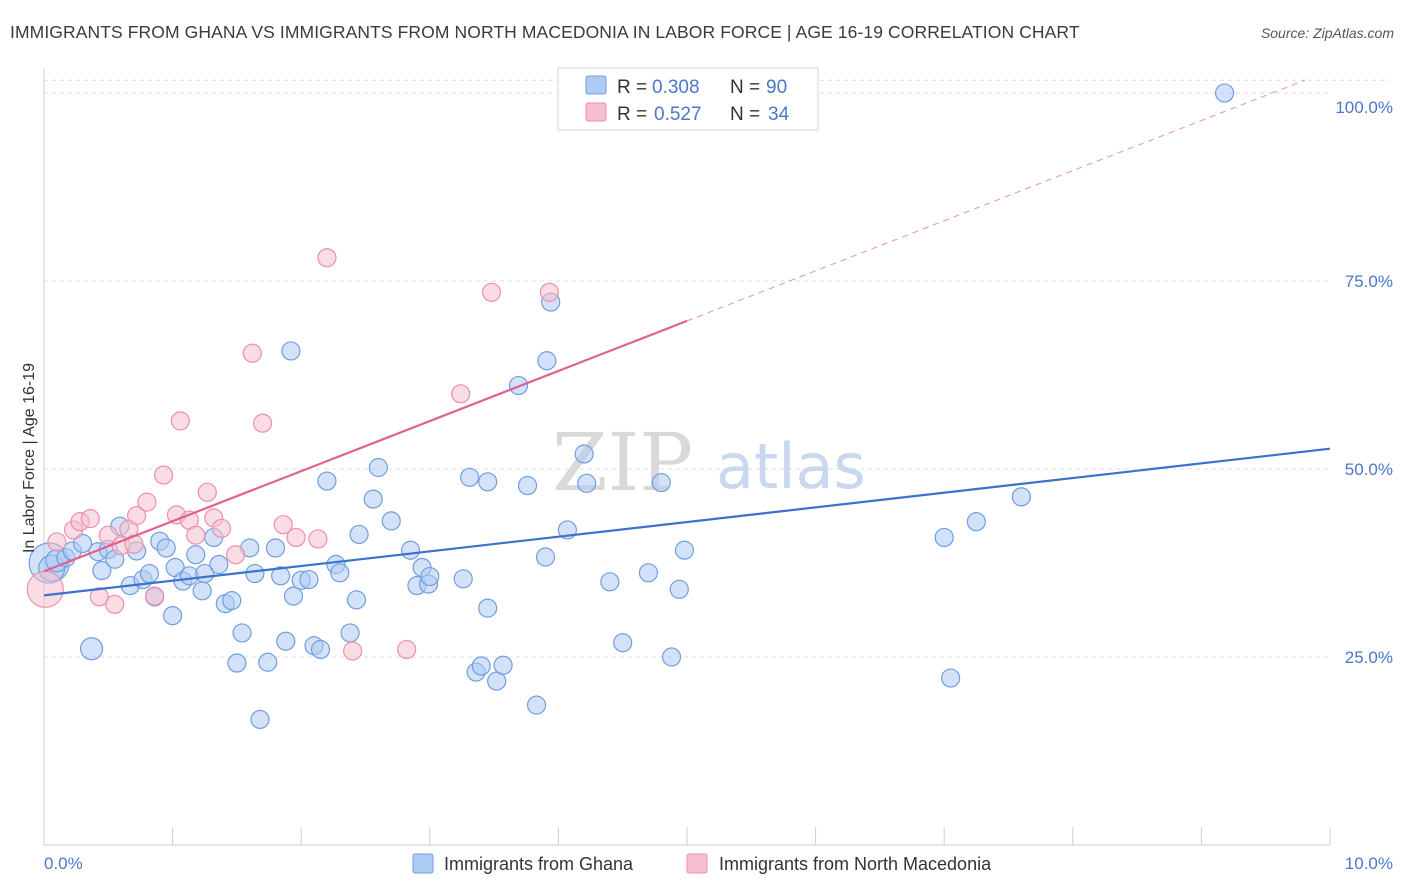  What do you see at coordinates (697, 863) in the screenshot?
I see `macedonia-series-swatch` at bounding box center [697, 863].